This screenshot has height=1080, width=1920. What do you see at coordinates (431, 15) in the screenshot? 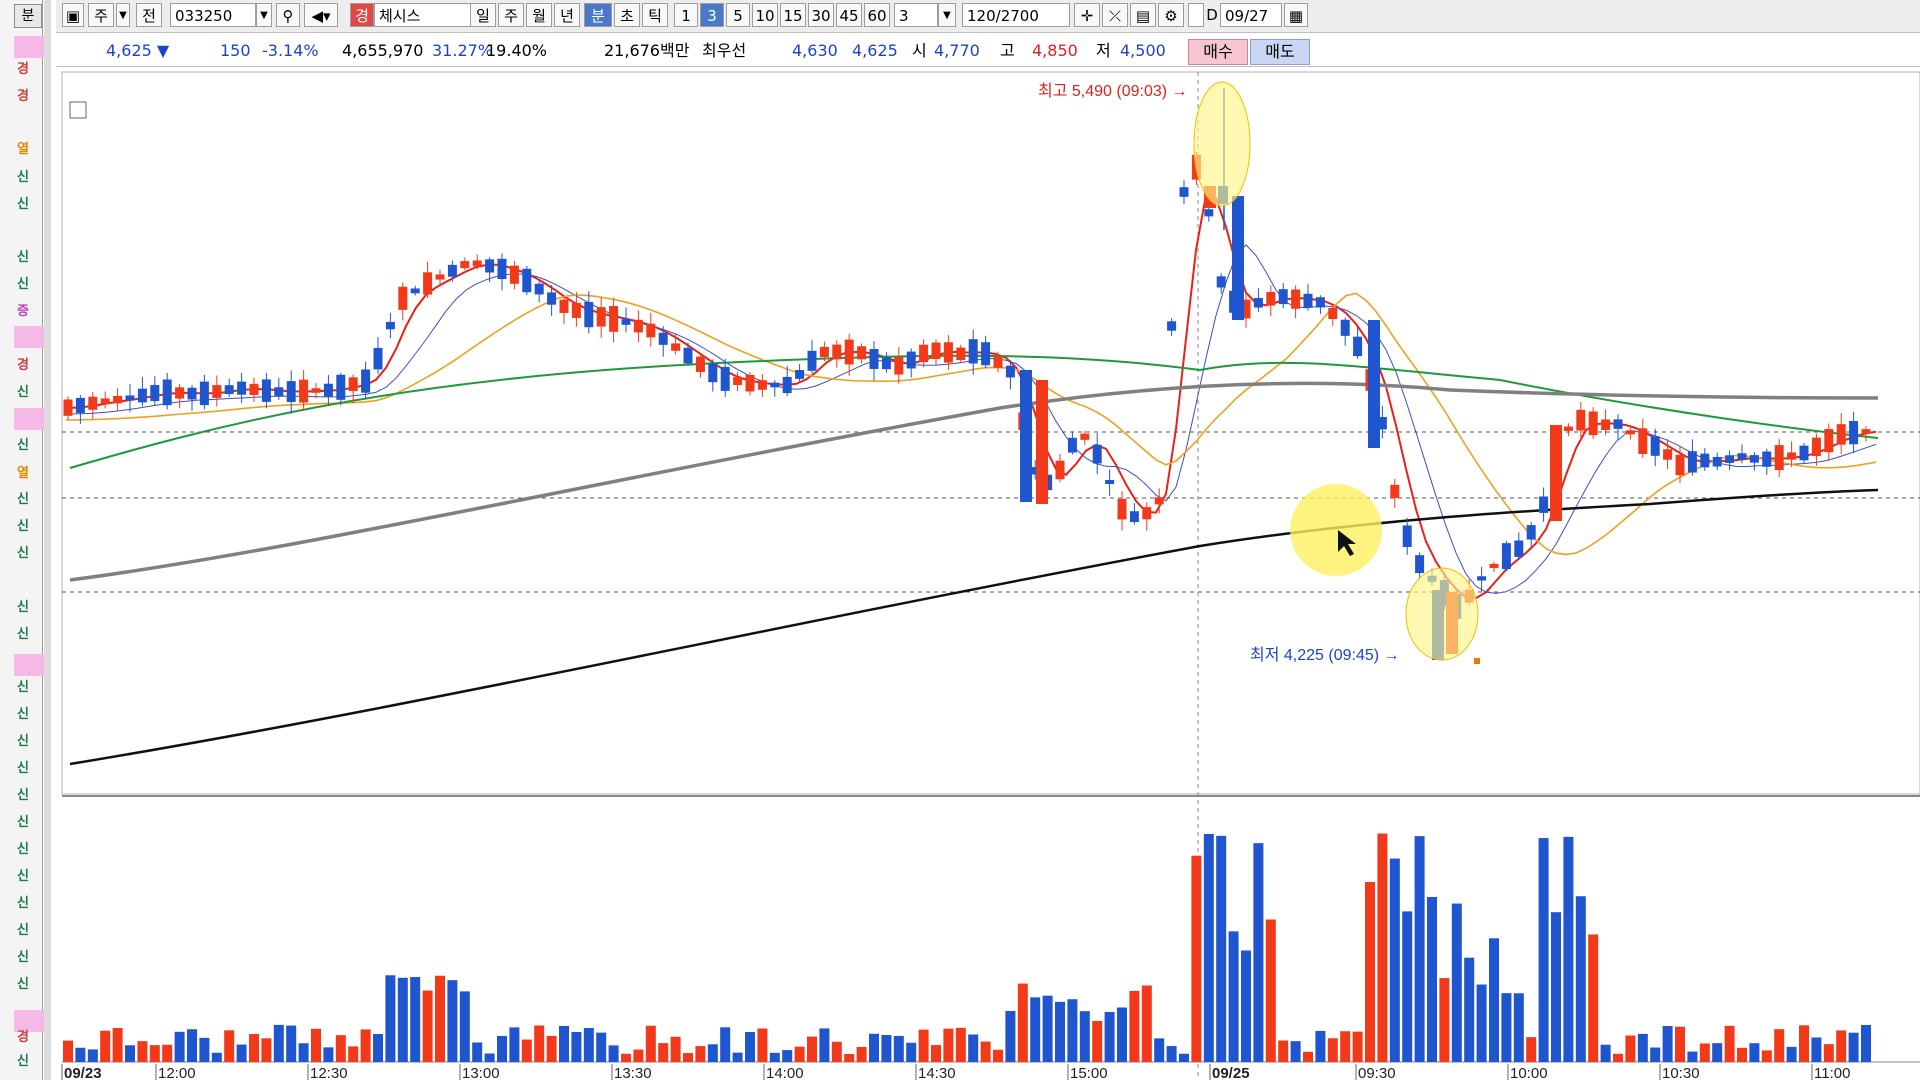
I see `stock-name-field: 체시스` at bounding box center [431, 15].